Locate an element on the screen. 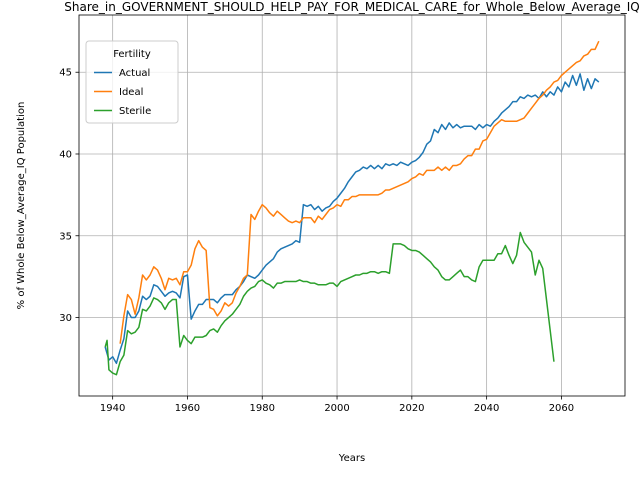 This screenshot has height=480, width=640. y-tick-label: 30 is located at coordinates (65, 318).